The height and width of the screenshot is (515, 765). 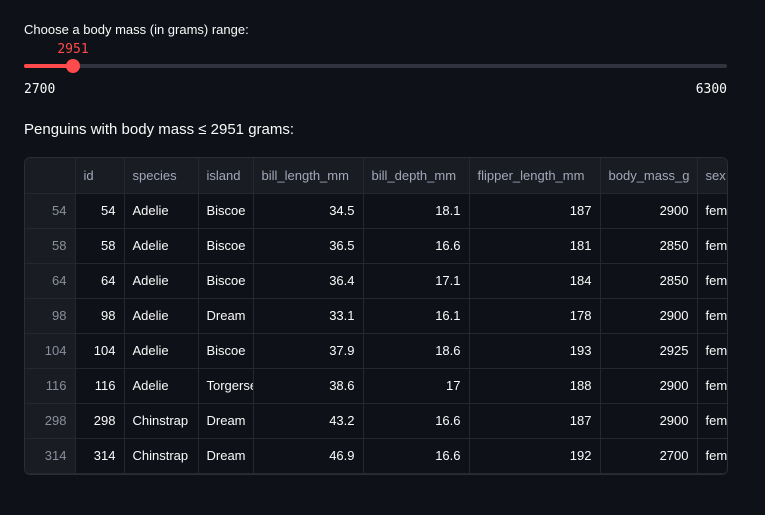 What do you see at coordinates (226, 386) in the screenshot?
I see `table-cell: Torgersen` at bounding box center [226, 386].